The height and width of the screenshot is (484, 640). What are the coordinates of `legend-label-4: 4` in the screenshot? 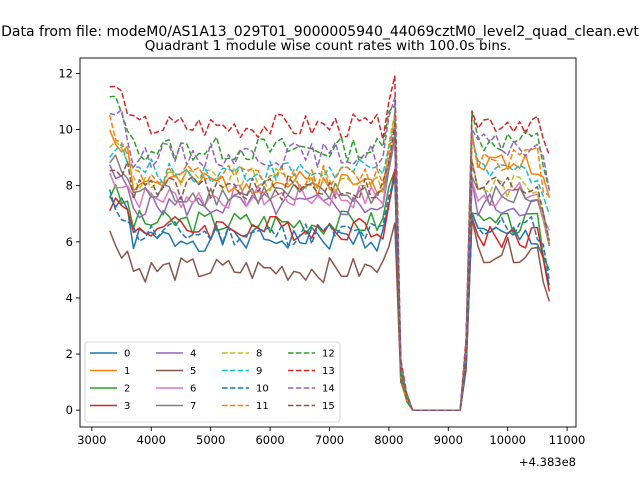 It's located at (193, 354).